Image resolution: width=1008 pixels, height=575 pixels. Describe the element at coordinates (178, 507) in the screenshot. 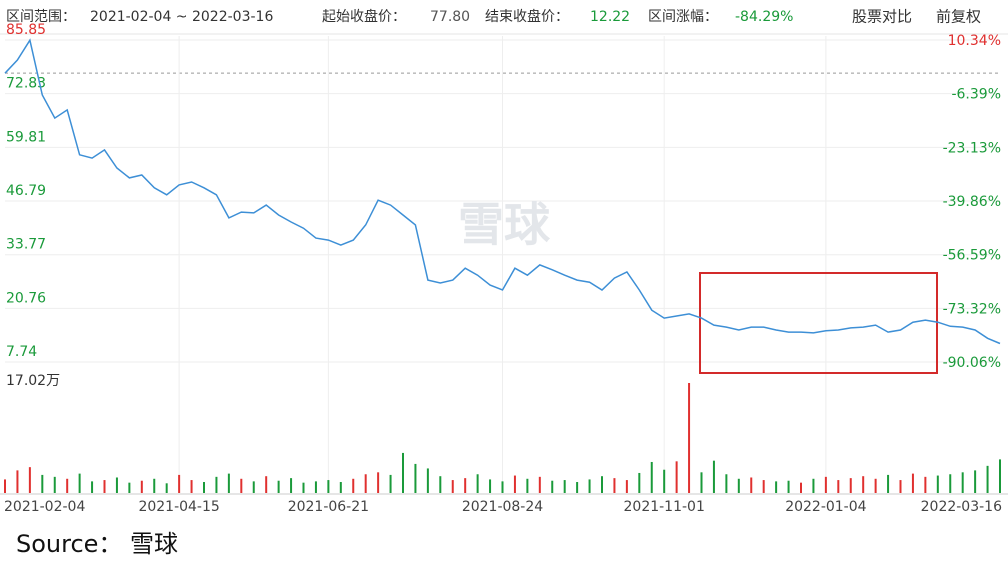

I see `x-tick-label: 2021-04-15` at that location.